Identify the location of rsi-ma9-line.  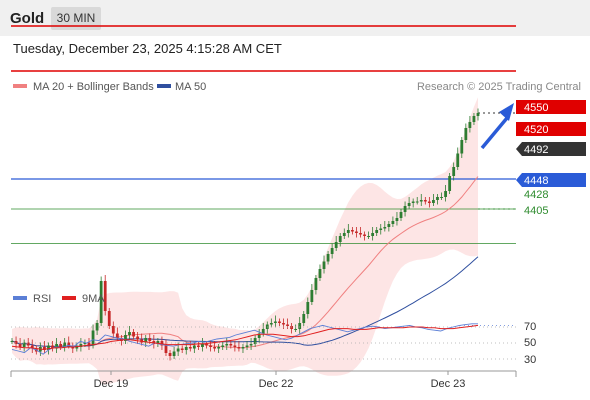
(245, 337).